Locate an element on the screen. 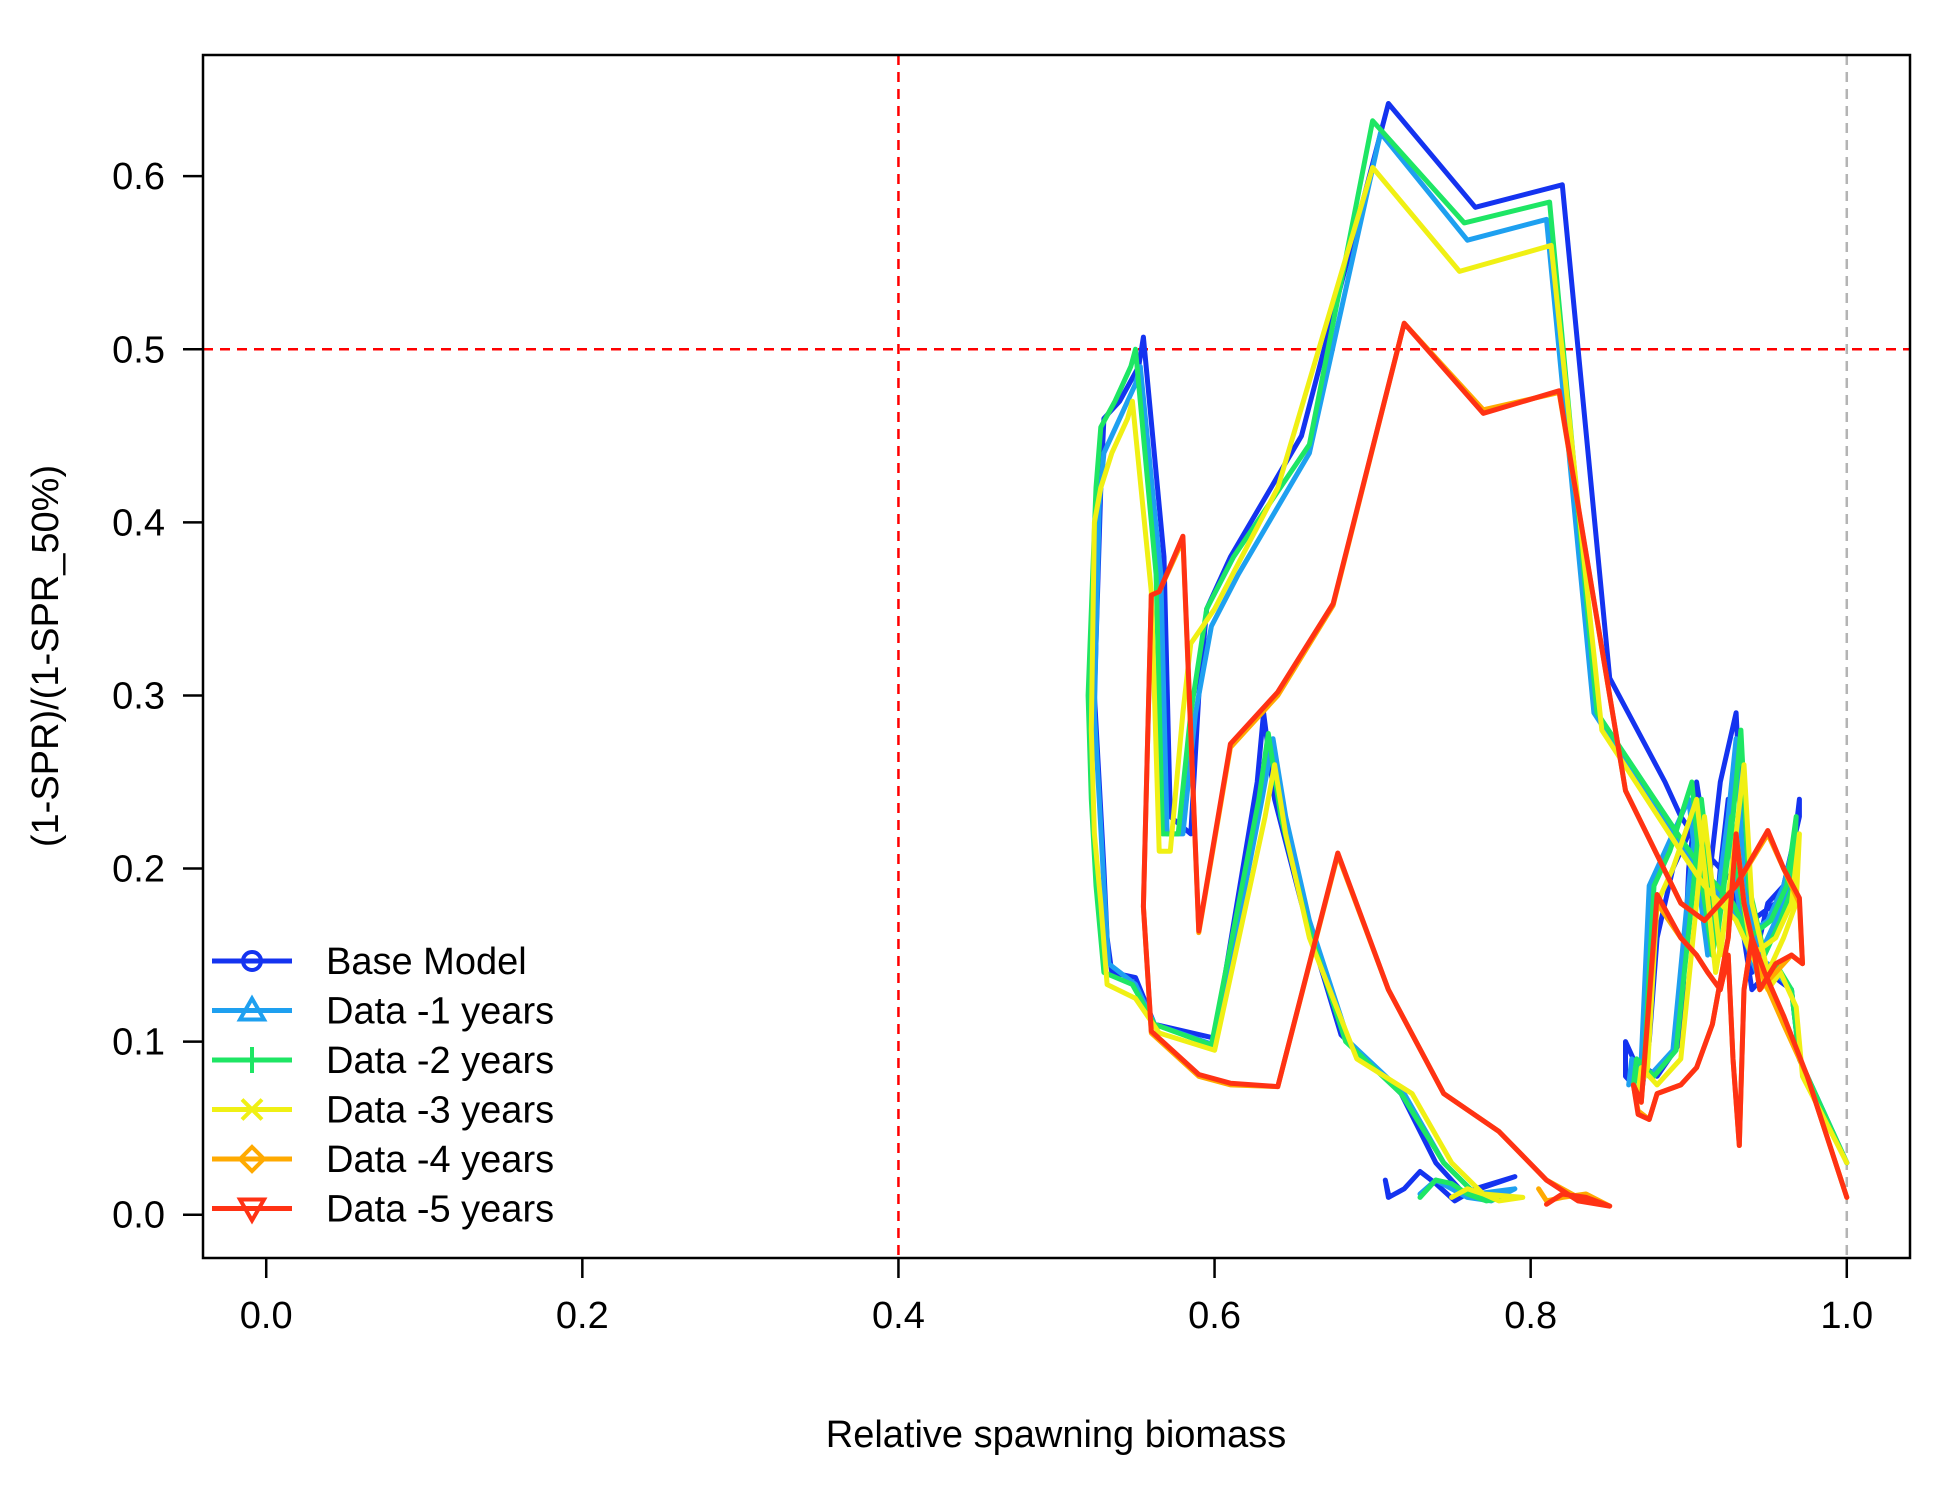 This screenshot has width=1950, height=1500. legend-item: Data -2 years is located at coordinates (383, 1061).